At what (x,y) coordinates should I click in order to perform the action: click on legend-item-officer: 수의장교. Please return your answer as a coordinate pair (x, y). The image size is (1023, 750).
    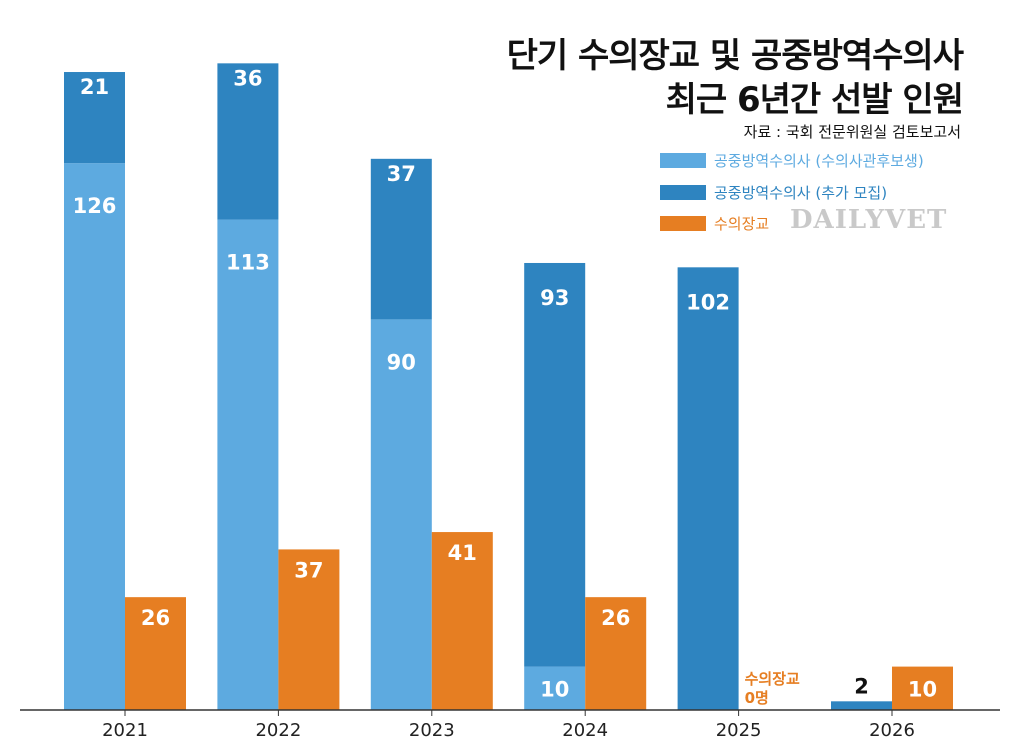
    Looking at the image, I should click on (714, 223).